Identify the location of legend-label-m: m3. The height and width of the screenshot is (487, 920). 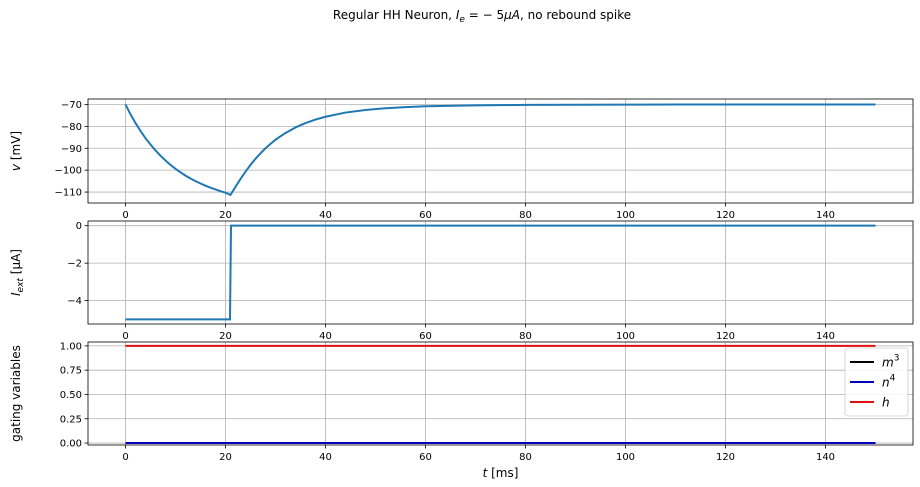
(890, 362).